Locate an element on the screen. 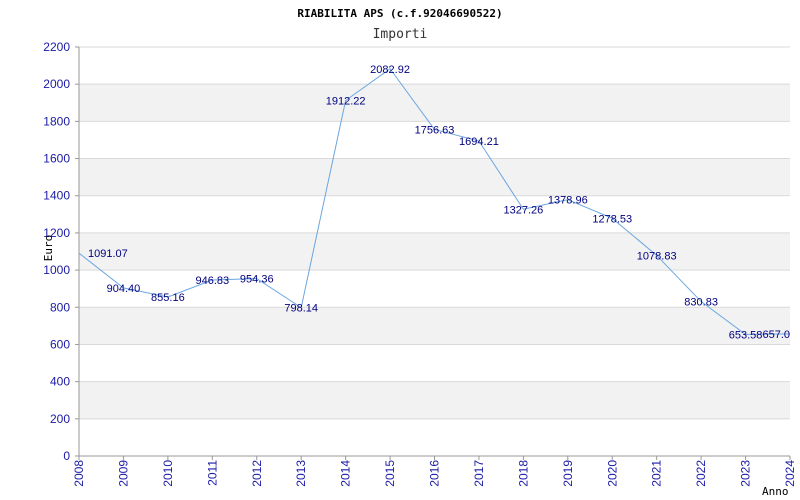 The image size is (800, 500). x-tick-label: 2022 is located at coordinates (701, 473).